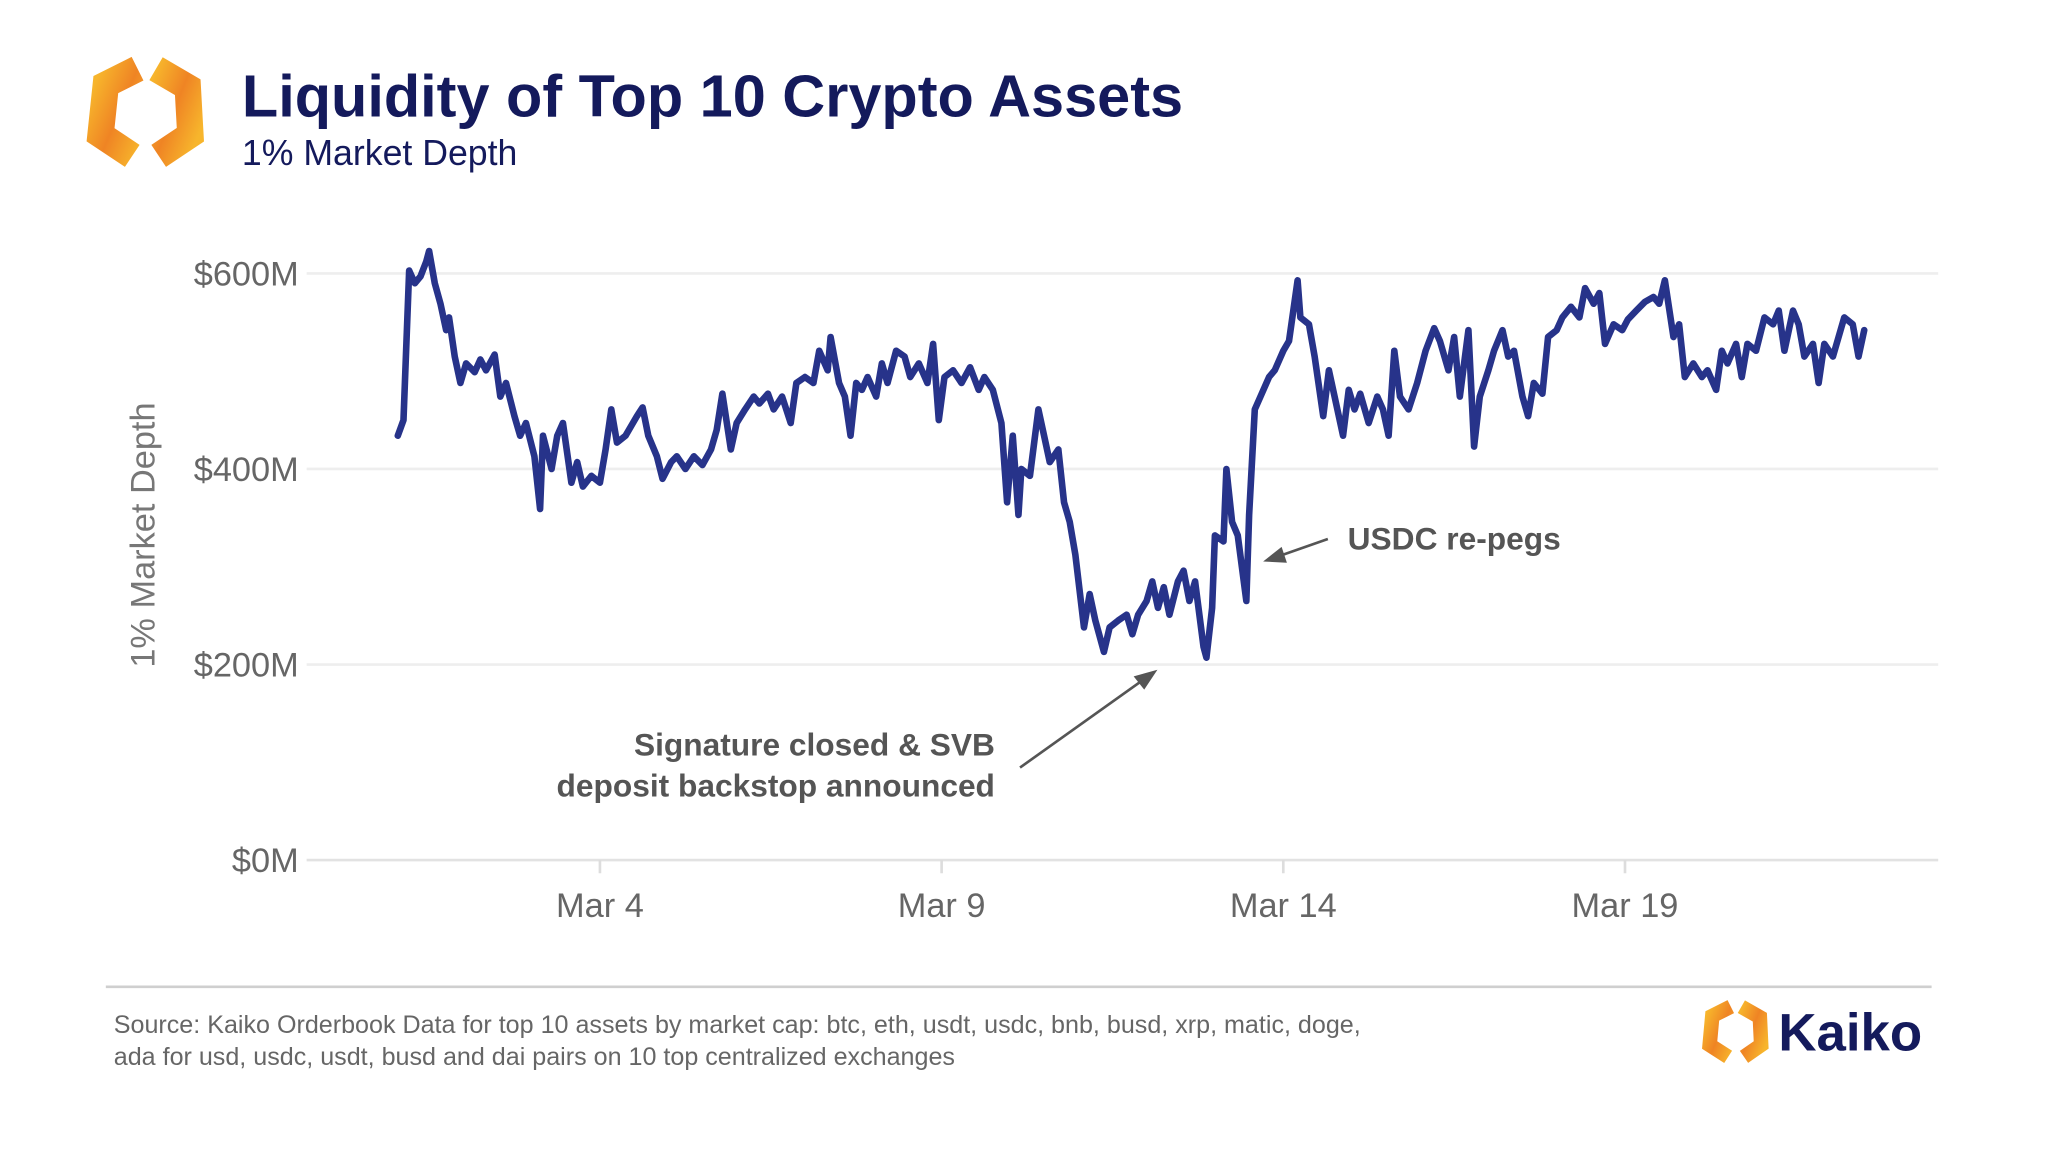 The width and height of the screenshot is (2048, 1152). Describe the element at coordinates (144, 534) in the screenshot. I see `y-axis-label: 1% Market Depth` at that location.